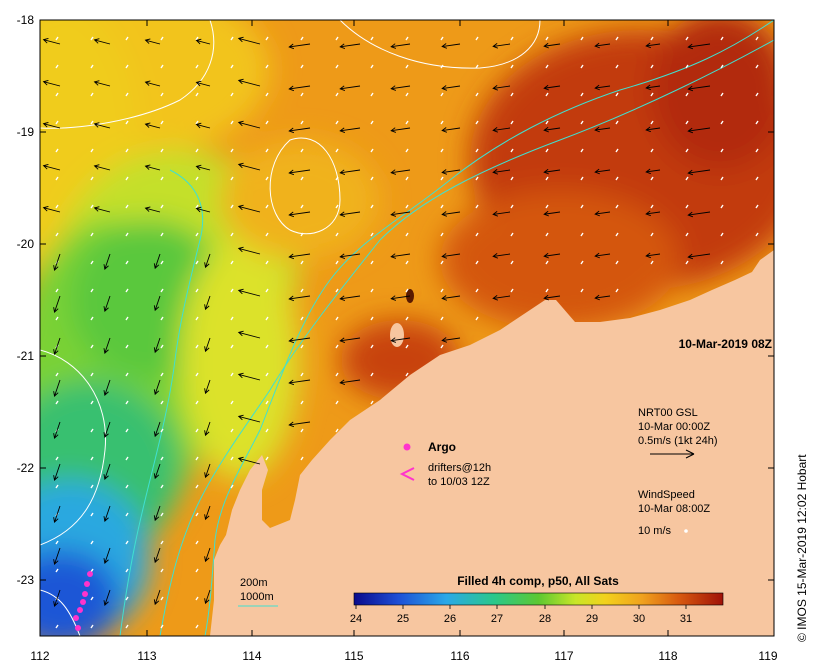  I want to click on isobath-1000m-label: 1000m, so click(257, 597).